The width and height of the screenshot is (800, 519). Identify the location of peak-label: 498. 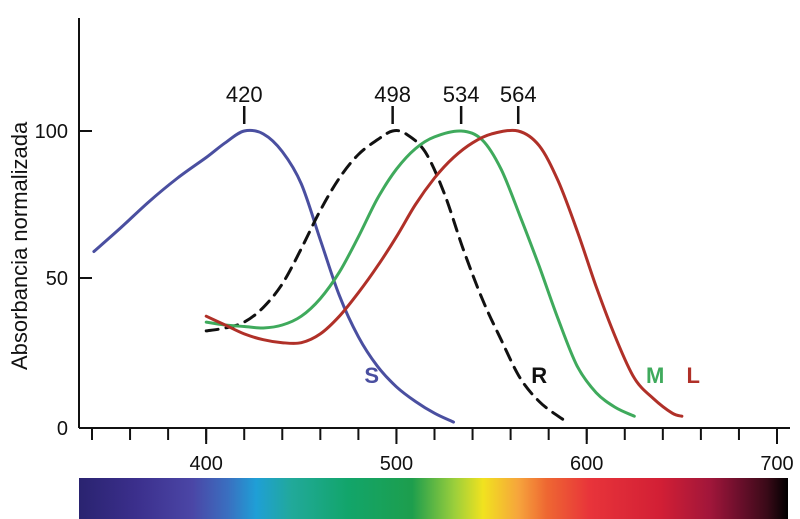
(392, 94).